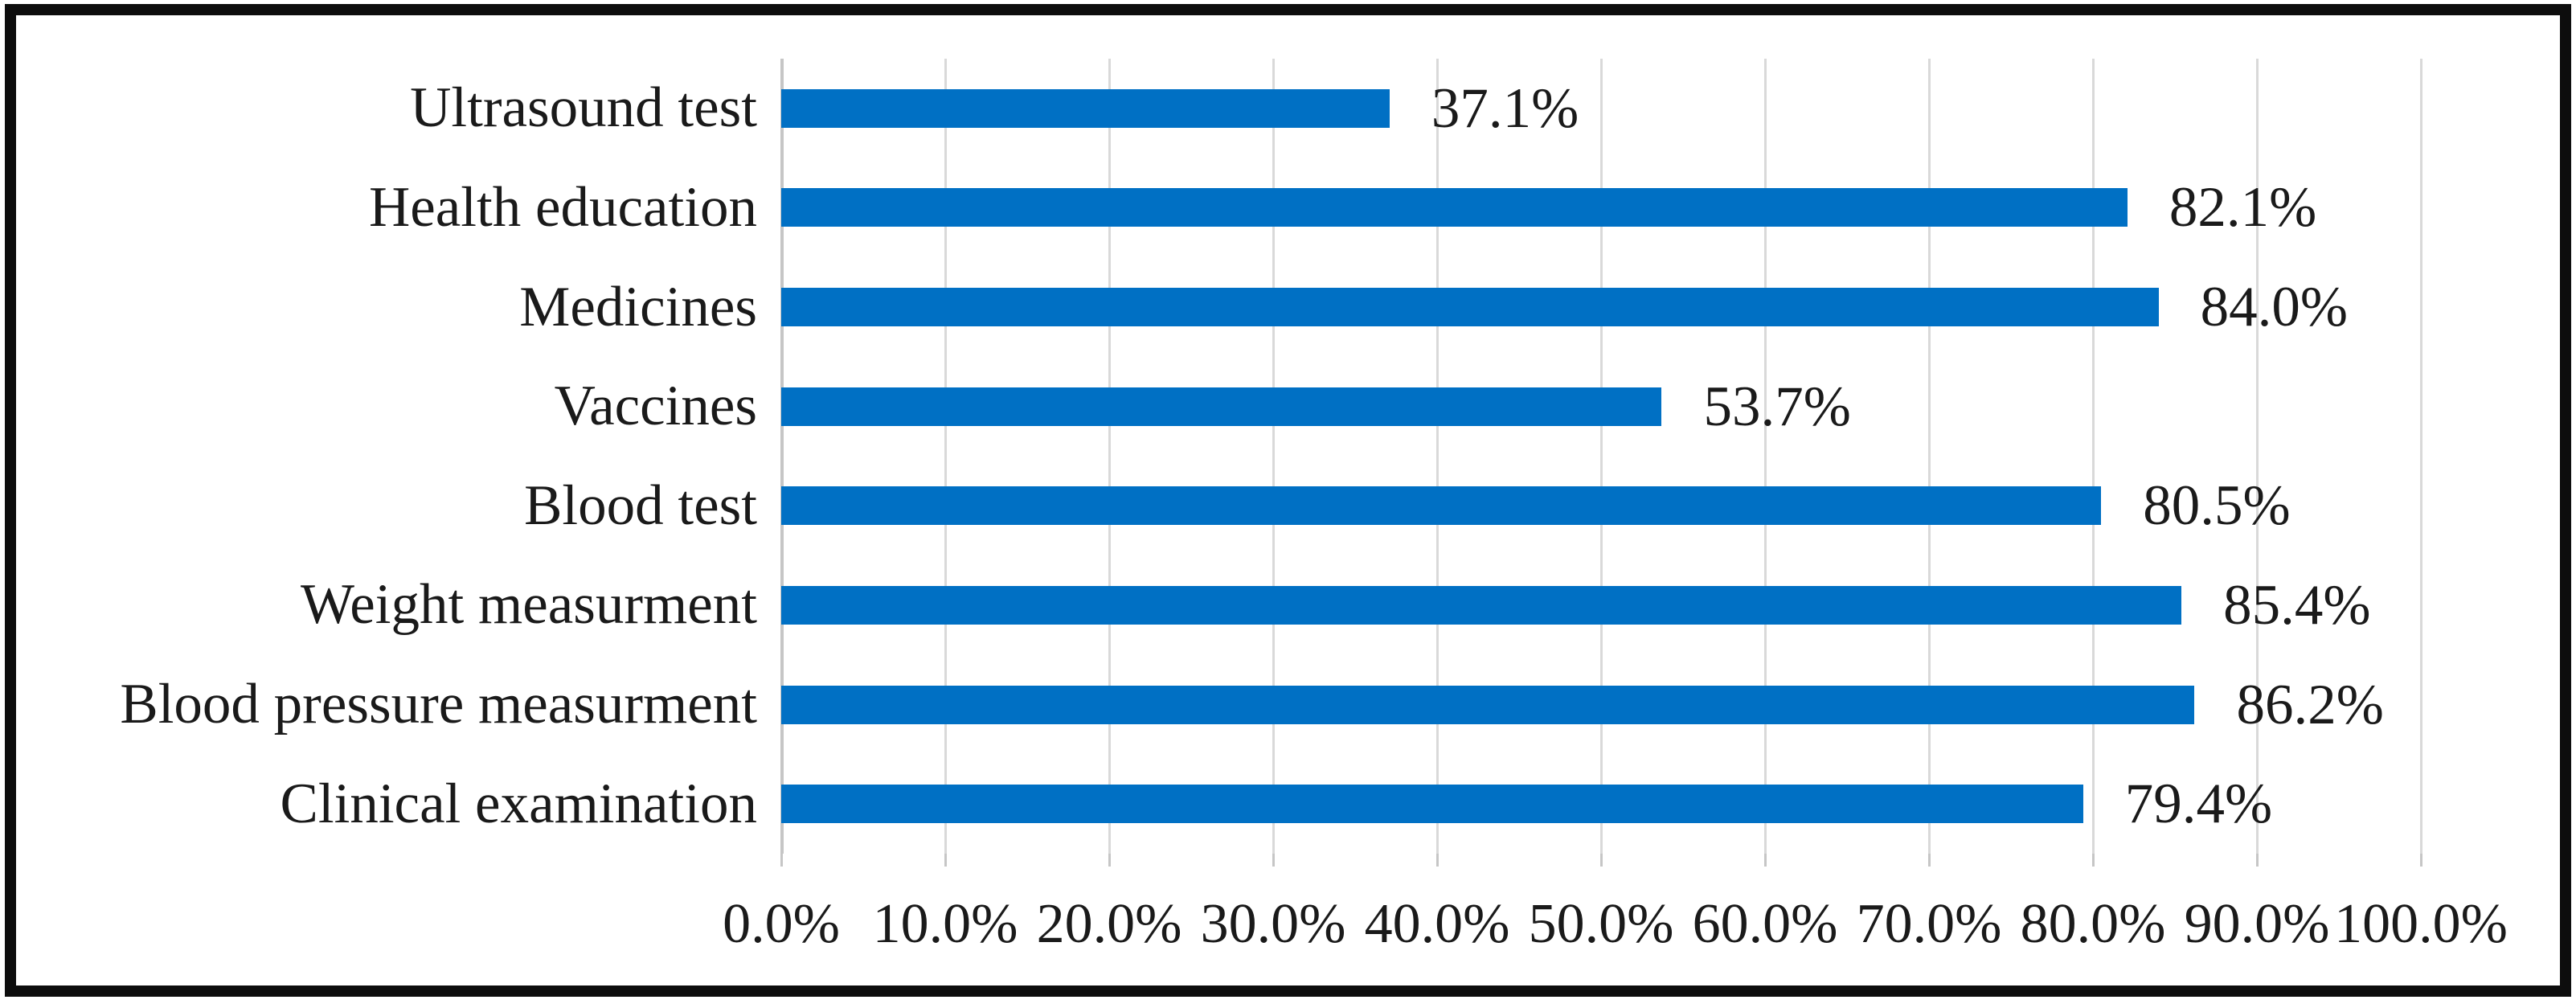 The width and height of the screenshot is (2576, 1008). What do you see at coordinates (2198, 804) in the screenshot?
I see `value-label: 79.4%` at bounding box center [2198, 804].